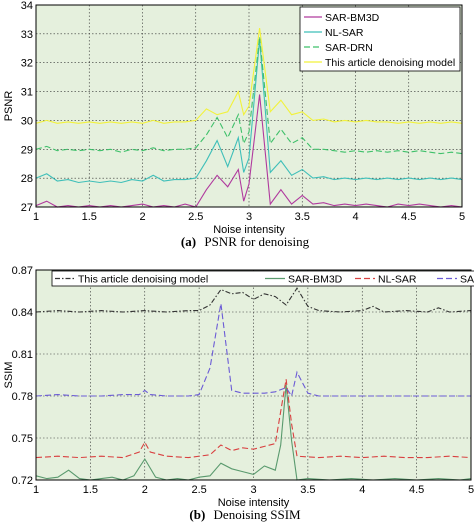 This screenshot has width=474, height=525. What do you see at coordinates (22, 355) in the screenshot?
I see `ssim-y-tick-label: 0.81` at bounding box center [22, 355].